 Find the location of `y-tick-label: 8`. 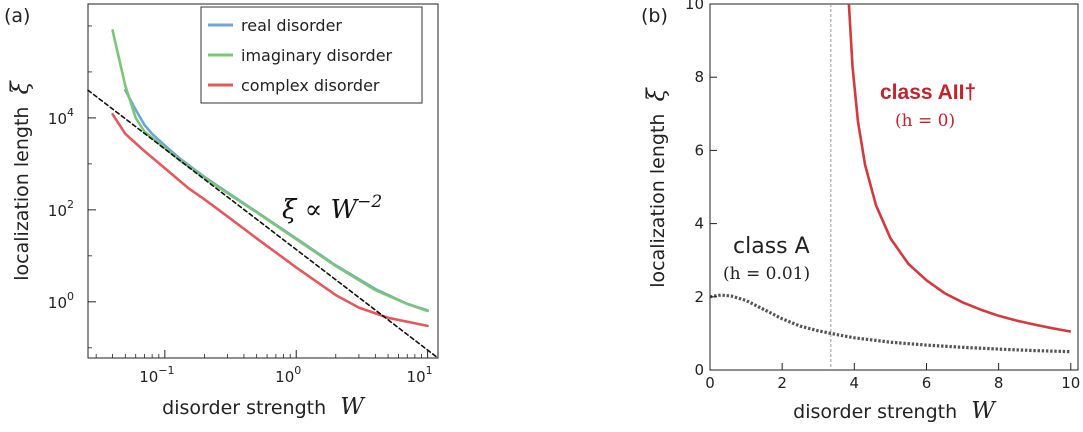

y-tick-label: 8 is located at coordinates (699, 77).